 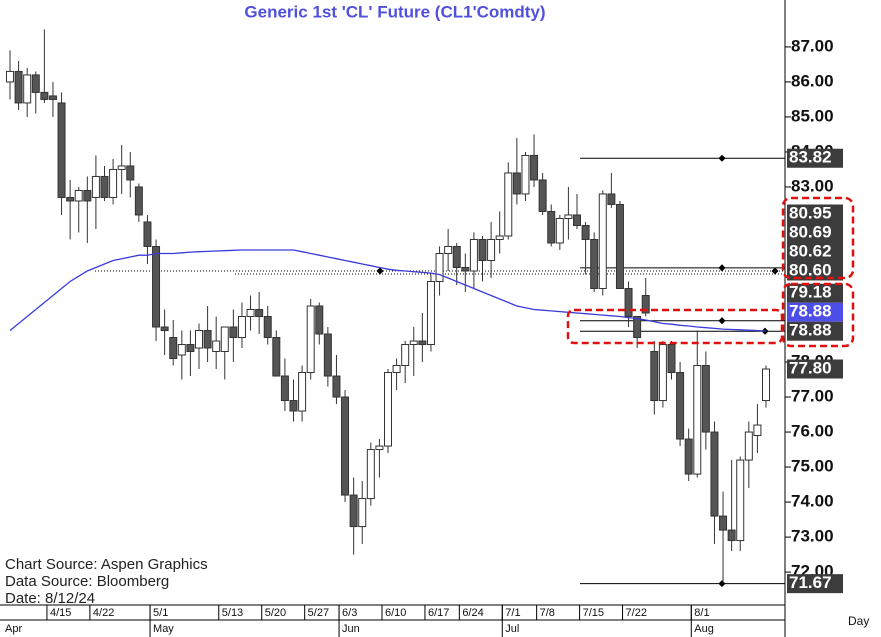 I want to click on x-tick-label: 6/24, so click(x=472, y=613).